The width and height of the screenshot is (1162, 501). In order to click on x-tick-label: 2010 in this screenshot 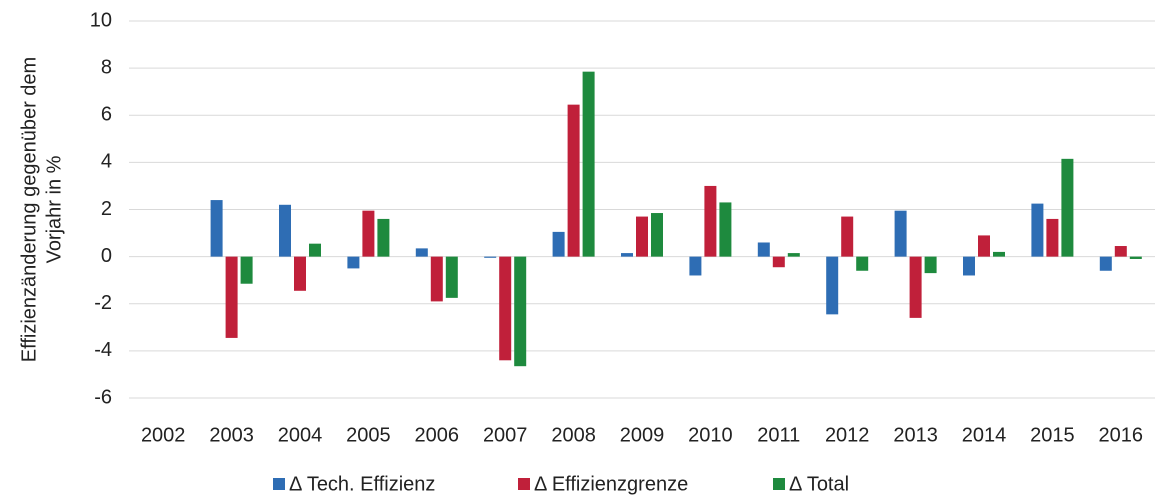, I will do `click(710, 435)`.